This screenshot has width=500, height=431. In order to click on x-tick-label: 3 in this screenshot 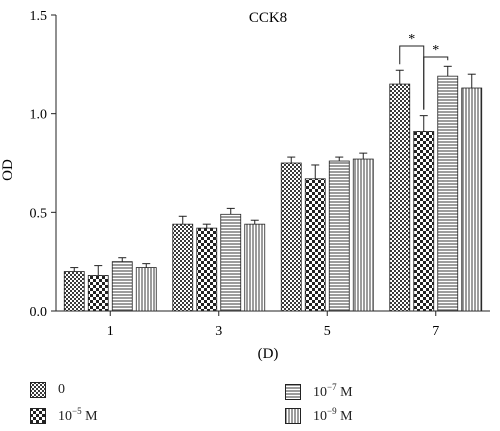, I will do `click(218, 331)`.